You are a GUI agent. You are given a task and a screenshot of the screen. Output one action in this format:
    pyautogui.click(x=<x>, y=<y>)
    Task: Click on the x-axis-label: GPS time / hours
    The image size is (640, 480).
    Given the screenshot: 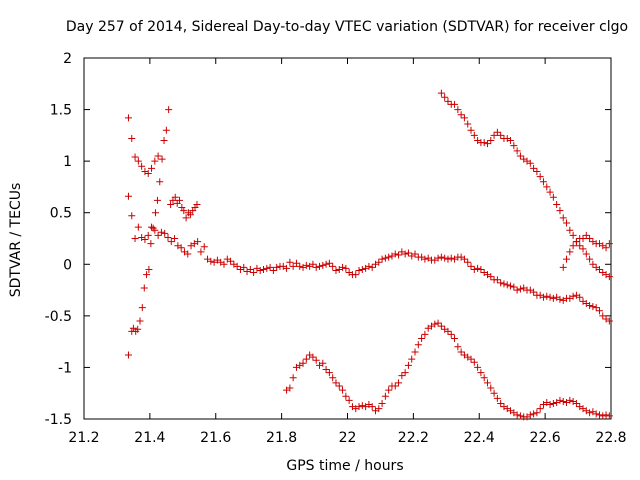 What is the action you would take?
    pyautogui.click(x=344, y=466)
    